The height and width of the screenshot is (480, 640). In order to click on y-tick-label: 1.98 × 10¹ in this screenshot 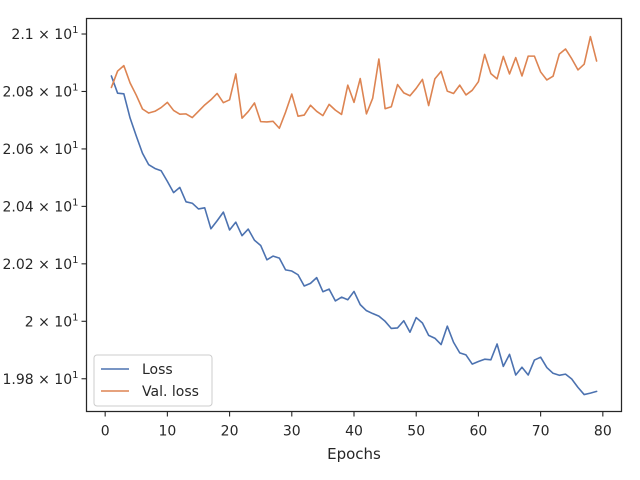, I will do `click(41, 379)`.